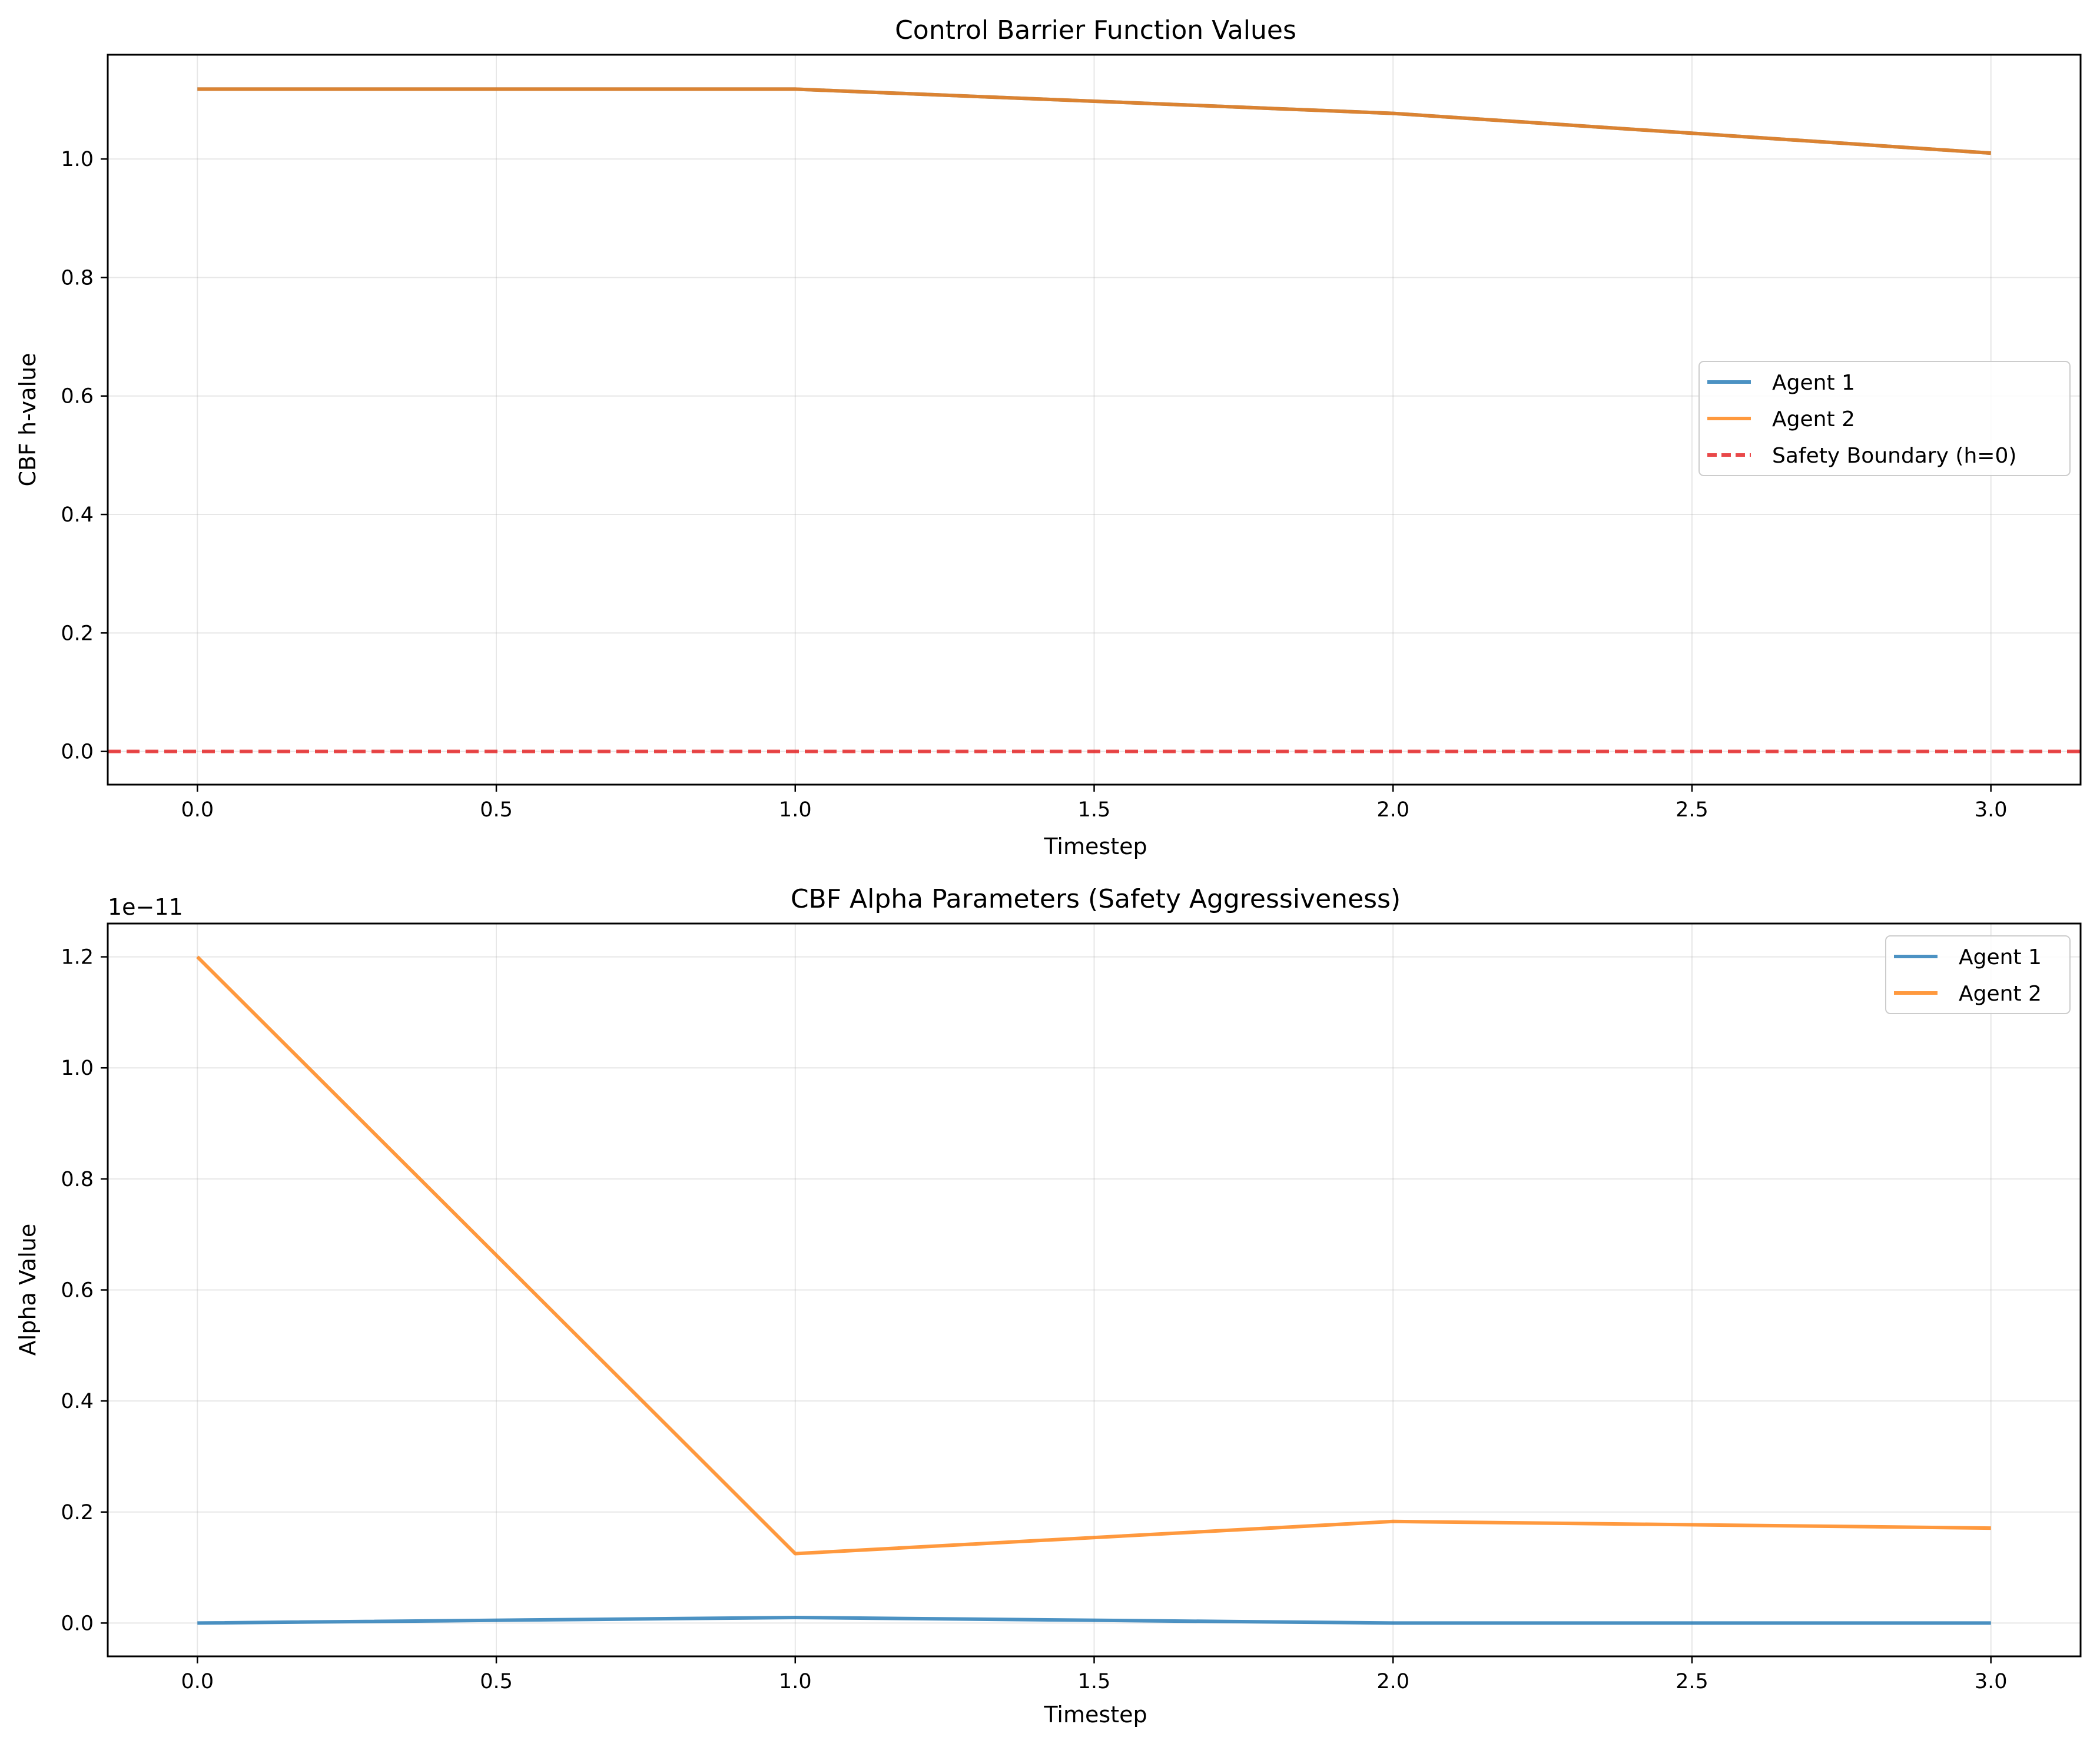 The image size is (2100, 1747). Describe the element at coordinates (1894, 456) in the screenshot. I see `legend-label-safety-boundary-h-0: Safety Boundary (h=0)` at that location.